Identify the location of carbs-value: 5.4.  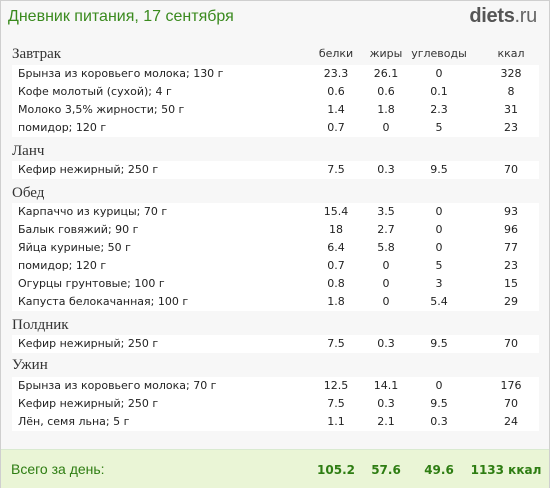
(439, 301).